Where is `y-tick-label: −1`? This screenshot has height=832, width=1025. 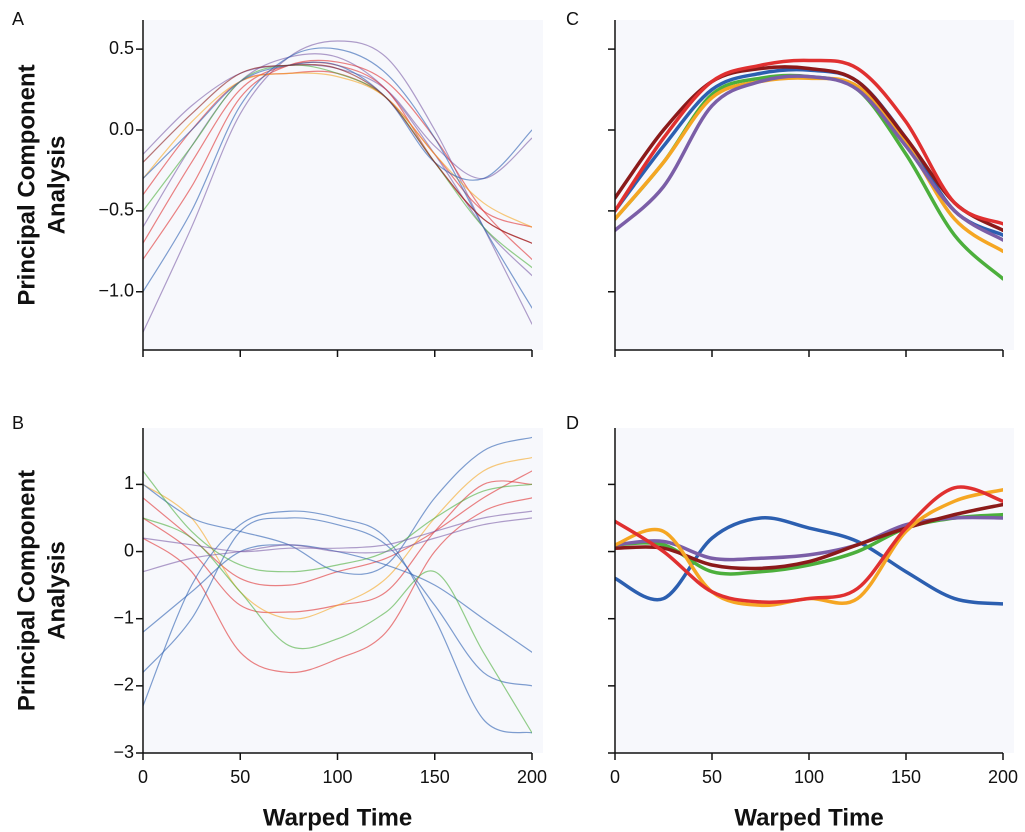 y-tick-label: −1 is located at coordinates (123, 617).